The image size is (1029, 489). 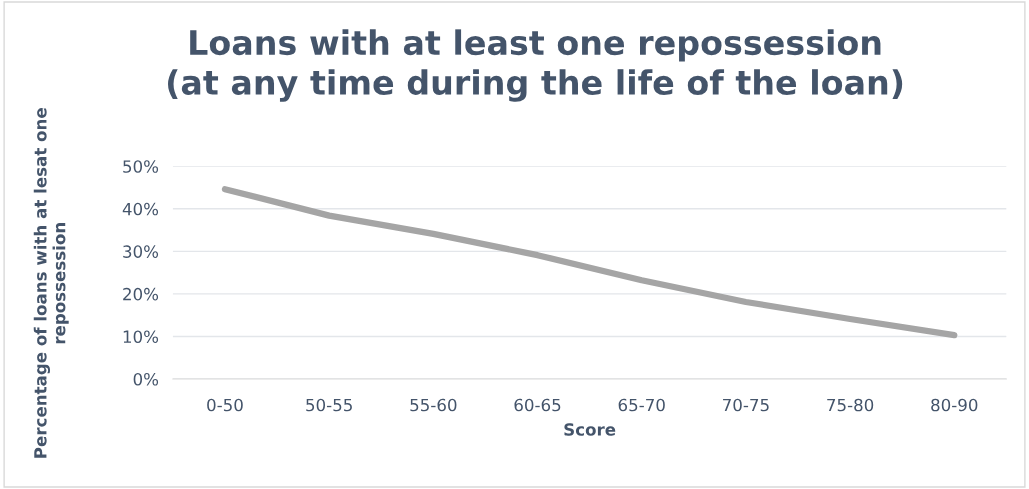 I want to click on y-tick-label: 20%, so click(x=141, y=294).